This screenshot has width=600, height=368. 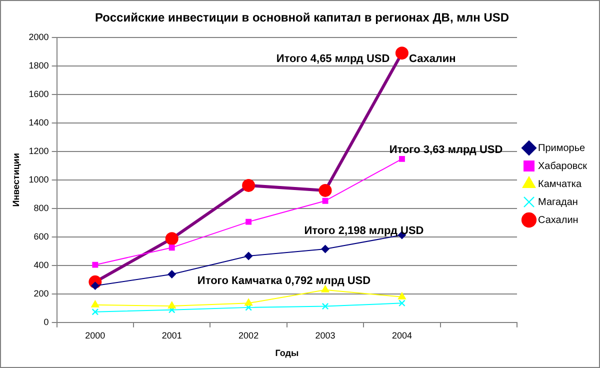 What do you see at coordinates (284, 281) in the screenshot?
I see `annotation: Итого Камчатка 0,792 млрд USD` at bounding box center [284, 281].